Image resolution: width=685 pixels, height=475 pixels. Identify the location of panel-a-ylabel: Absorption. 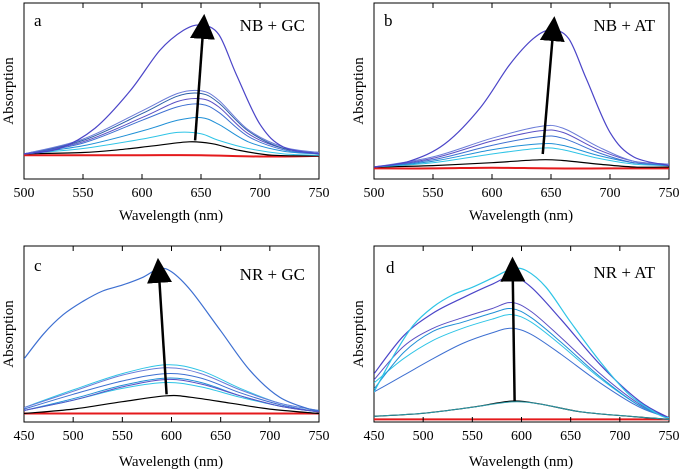
(9, 91).